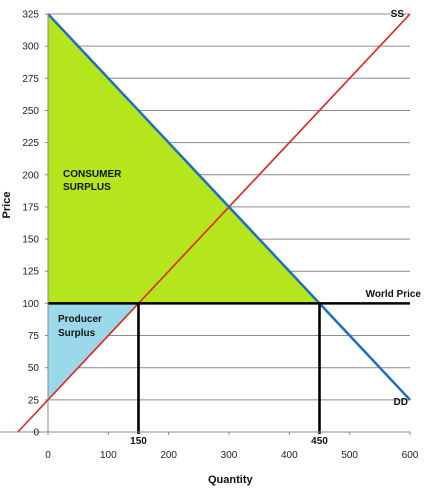 Image resolution: width=425 pixels, height=489 pixels. Describe the element at coordinates (168, 455) in the screenshot. I see `x-tick-label: 200` at that location.